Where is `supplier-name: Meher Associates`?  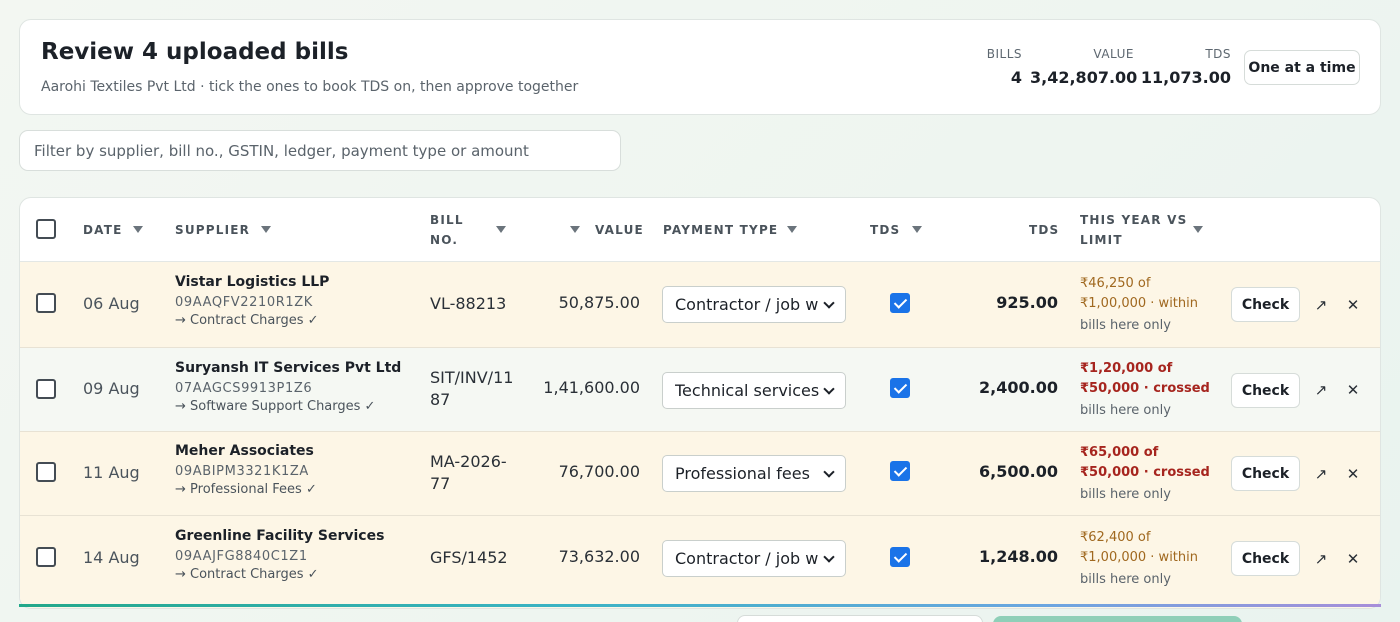 supplier-name: Meher Associates is located at coordinates (244, 451).